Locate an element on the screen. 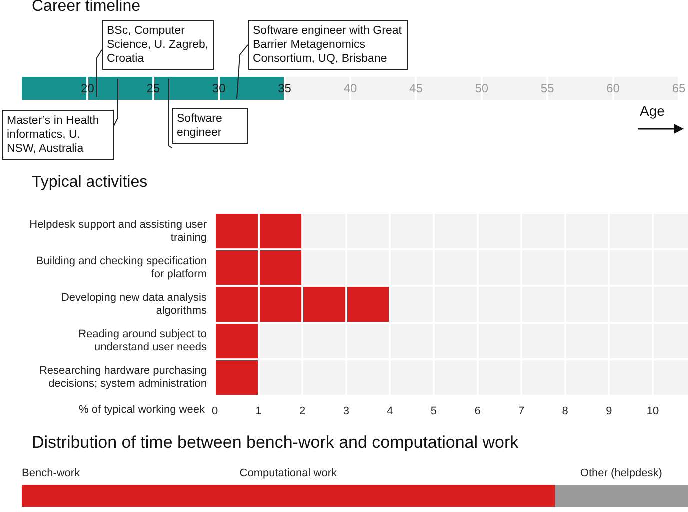  x-tick-label: 40 is located at coordinates (351, 89).